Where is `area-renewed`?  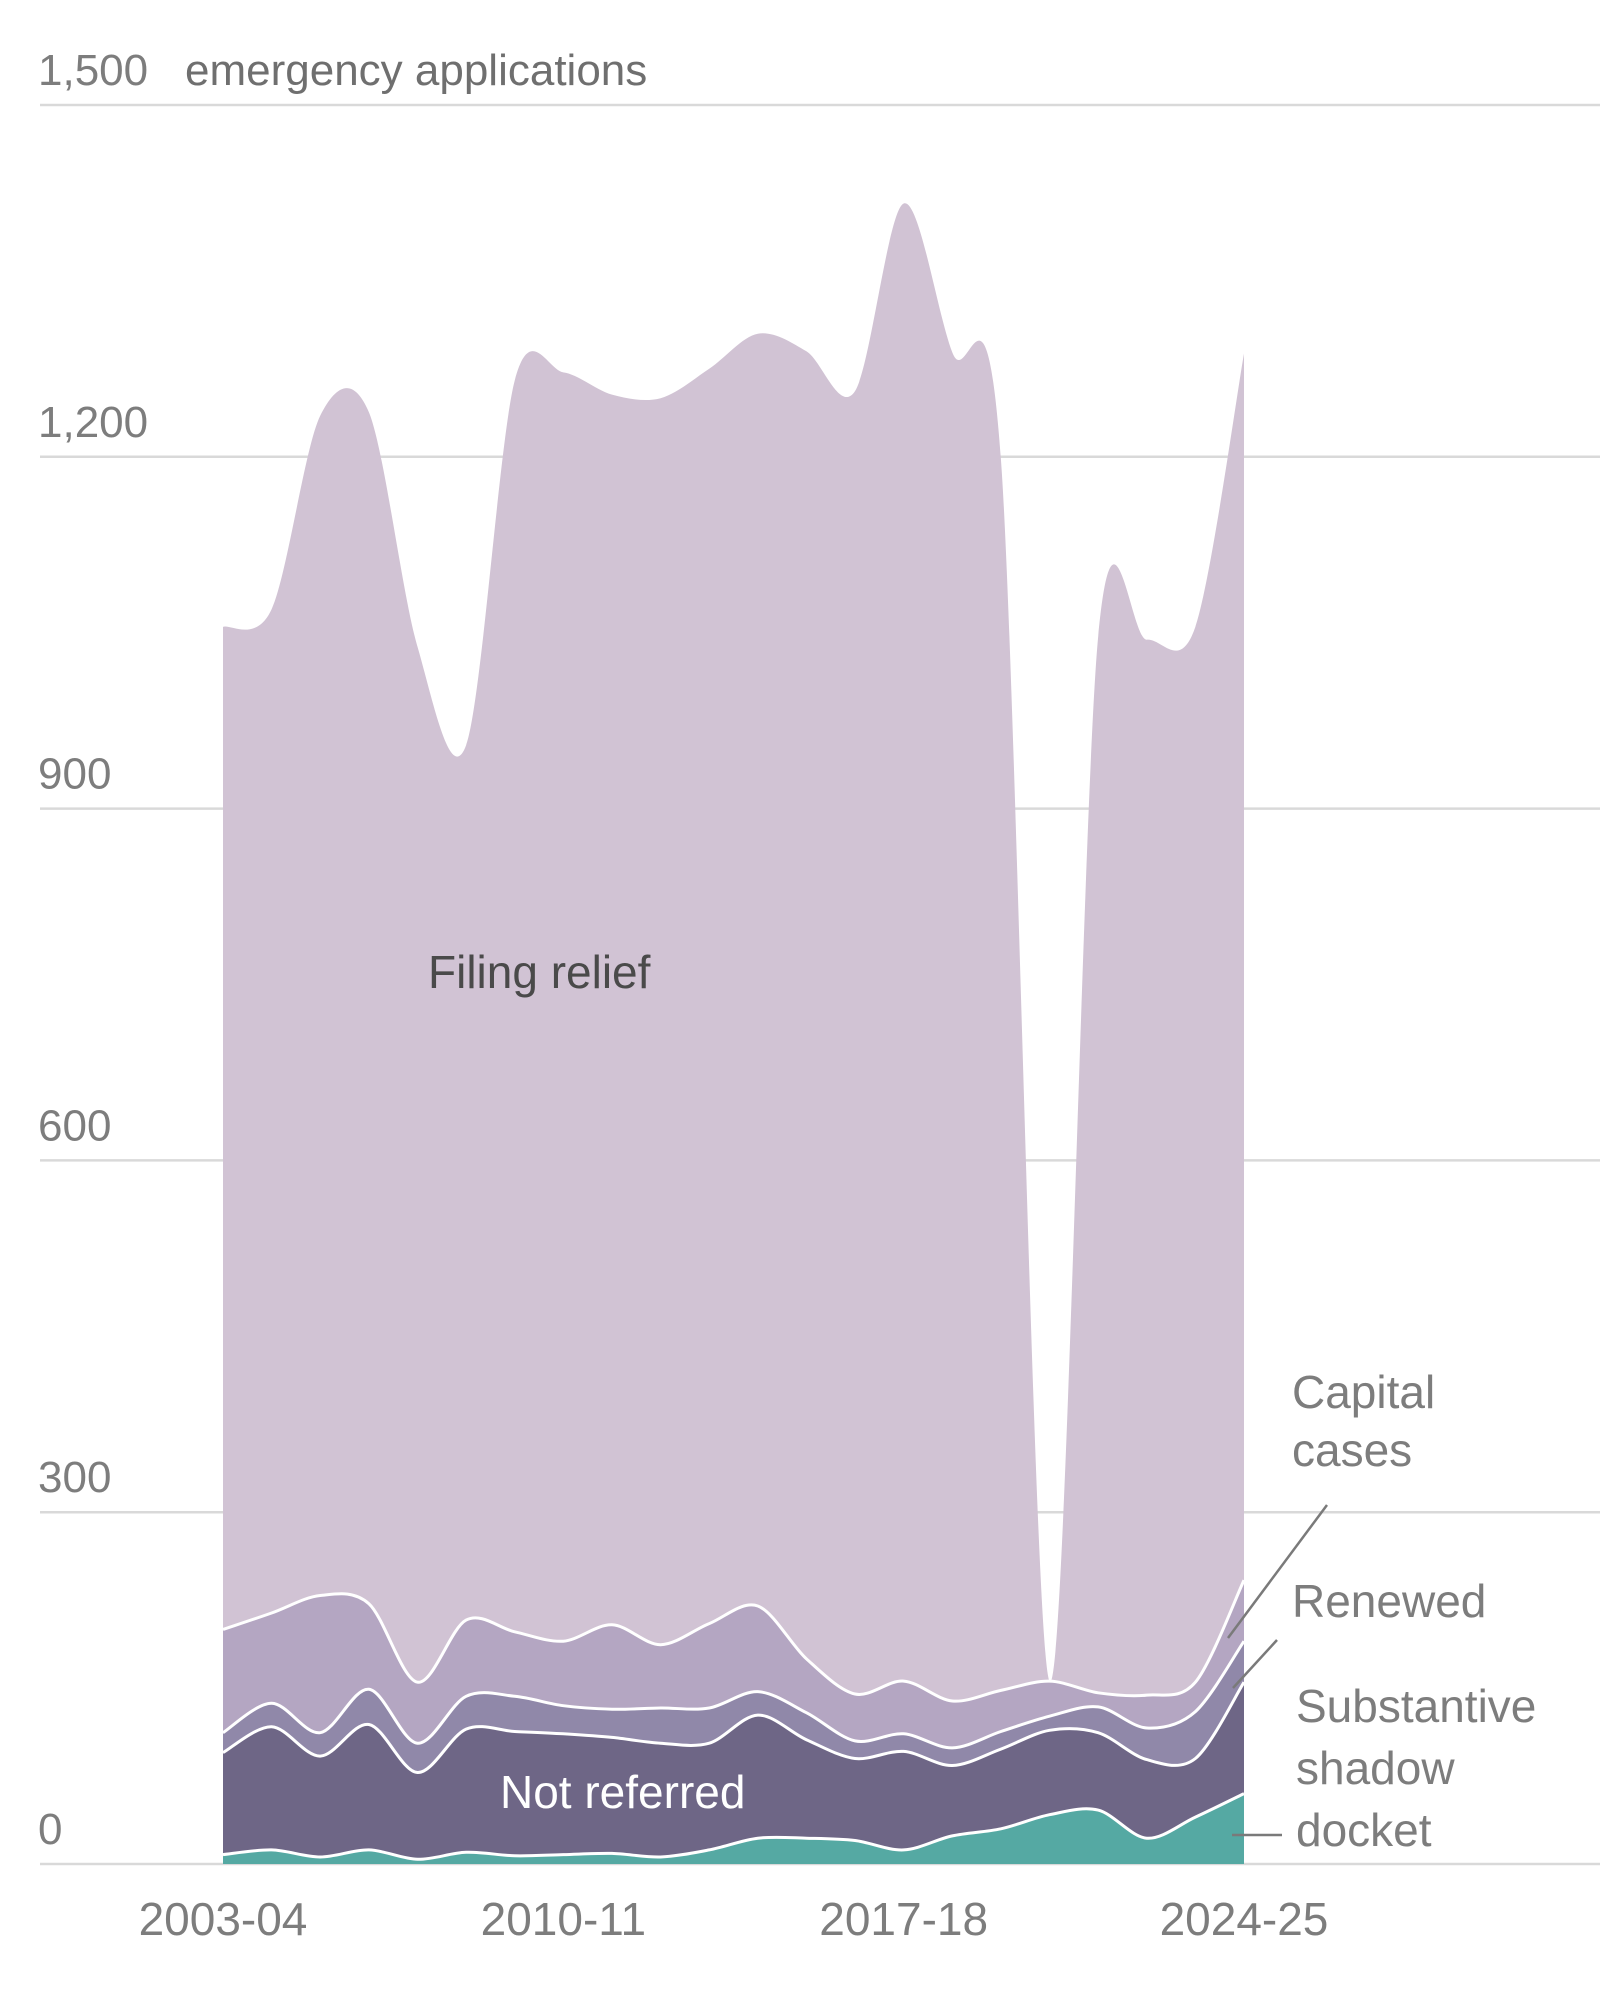 area-renewed is located at coordinates (733, 1707).